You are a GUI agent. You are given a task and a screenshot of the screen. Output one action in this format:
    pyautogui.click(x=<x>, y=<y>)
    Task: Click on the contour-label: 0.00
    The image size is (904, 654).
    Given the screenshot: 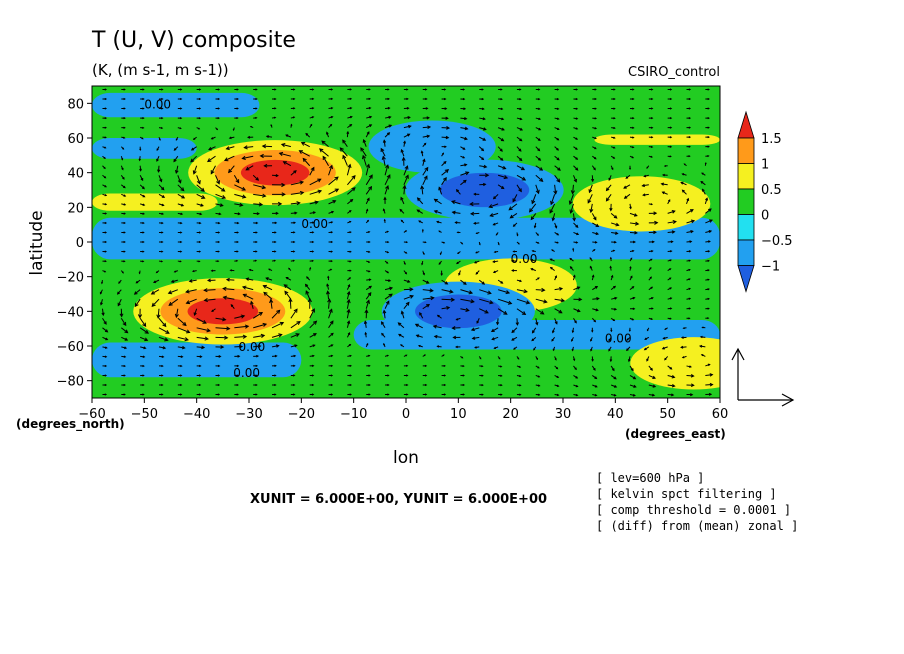 What is the action you would take?
    pyautogui.click(x=157, y=105)
    